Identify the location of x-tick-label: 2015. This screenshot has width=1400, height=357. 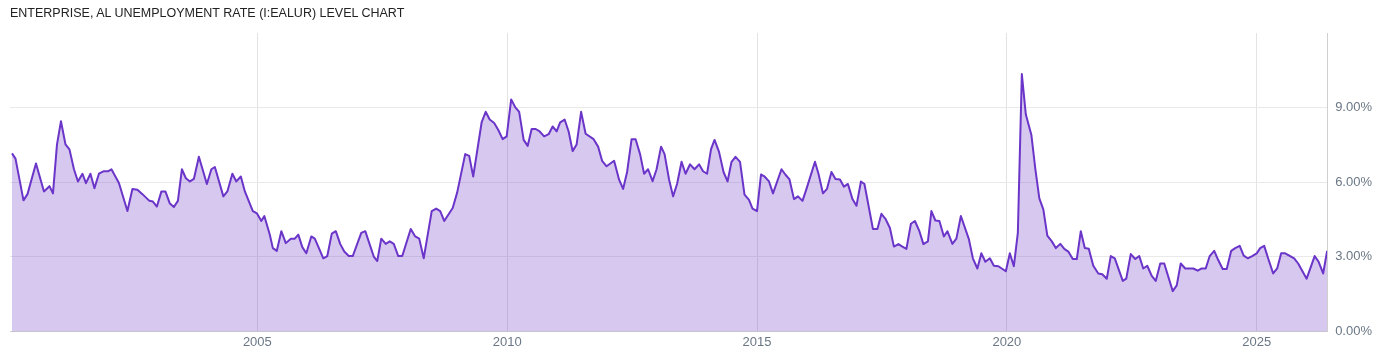
(757, 341).